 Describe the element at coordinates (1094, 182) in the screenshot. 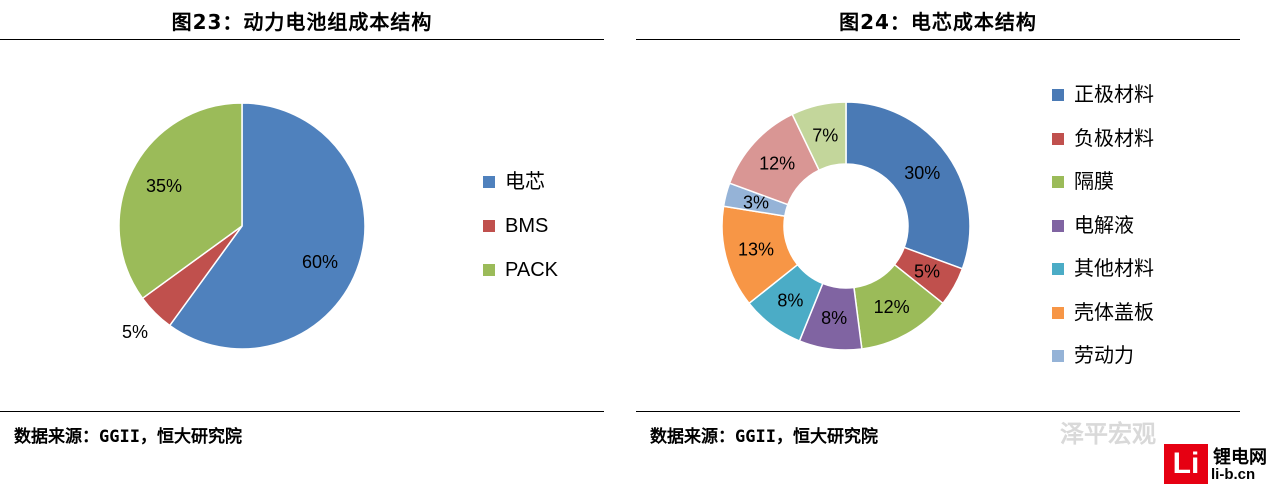

I see `legend-label: 隔膜` at that location.